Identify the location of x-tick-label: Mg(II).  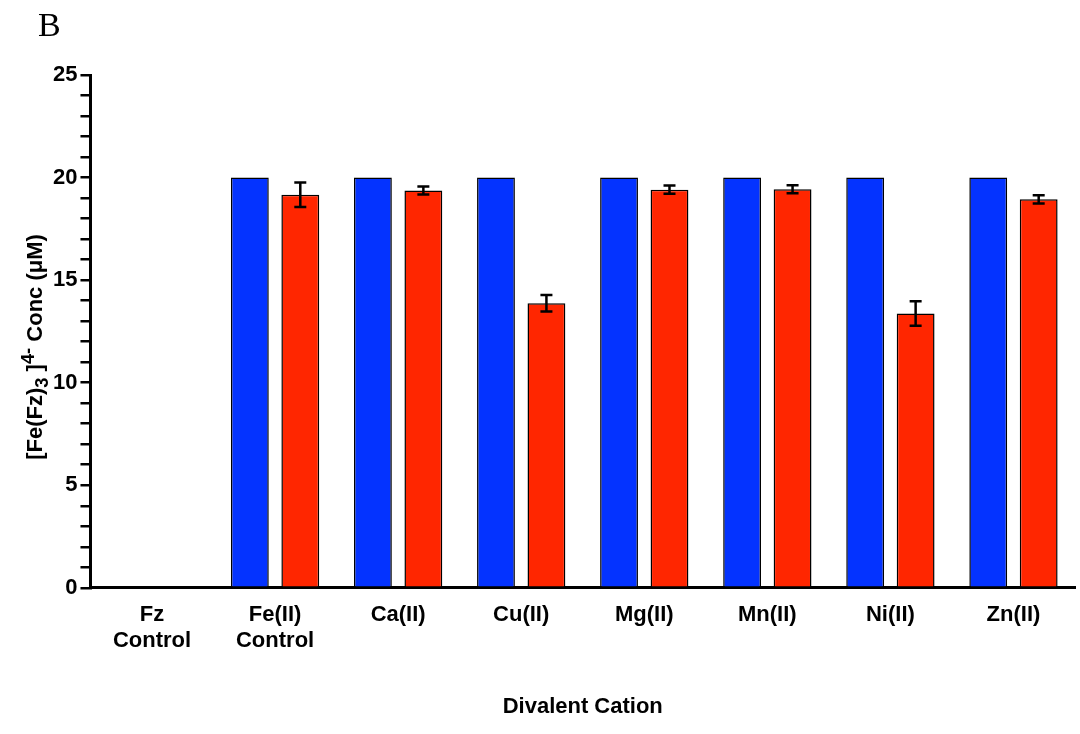
(644, 614).